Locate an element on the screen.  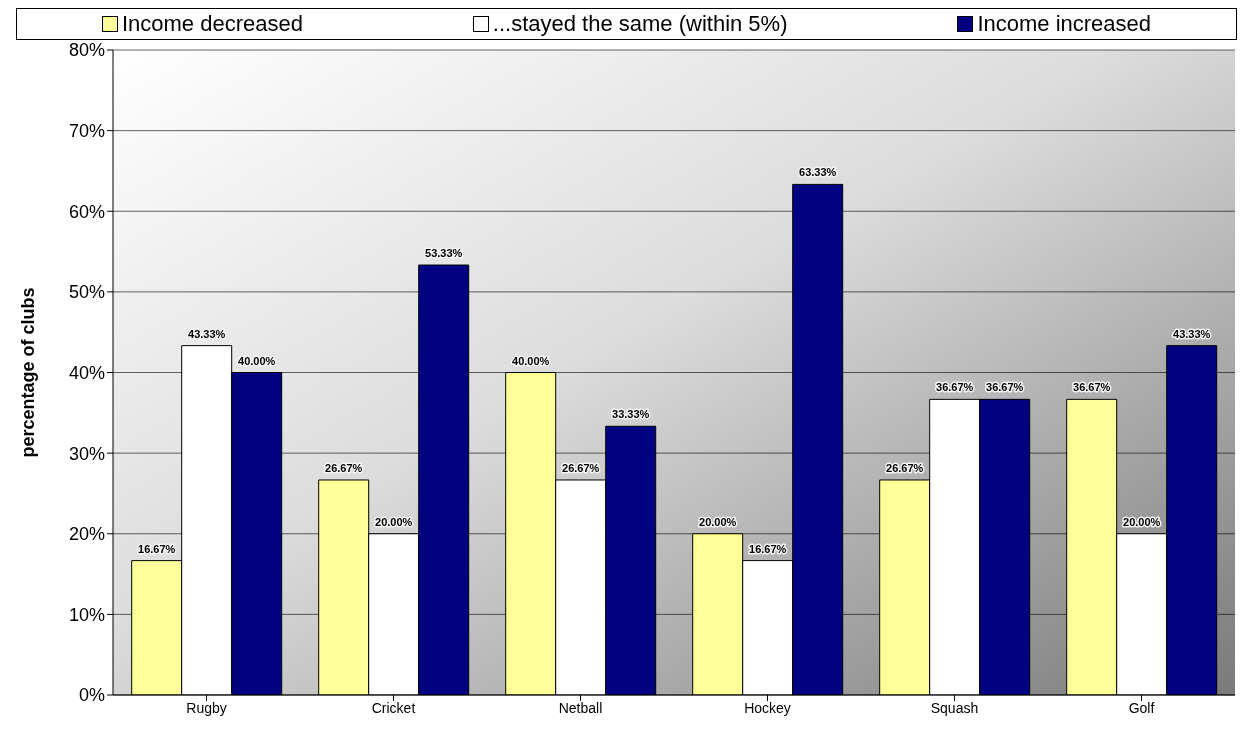
y-axis-title: percentage of clubs is located at coordinates (28, 372).